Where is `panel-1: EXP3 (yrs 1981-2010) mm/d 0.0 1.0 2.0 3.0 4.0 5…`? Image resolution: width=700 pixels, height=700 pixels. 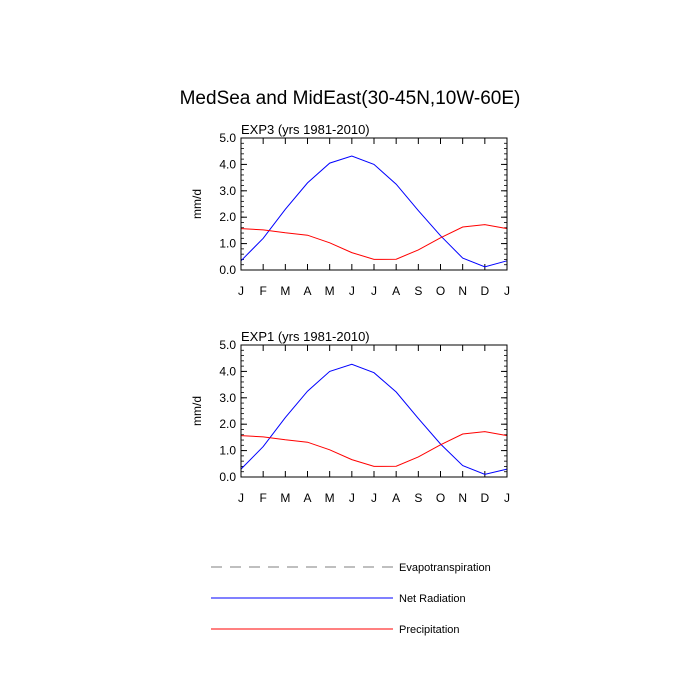 panel-1: EXP3 (yrs 1981-2010) mm/d 0.0 1.0 2.0 3.0 4.0 5… is located at coordinates (350, 210).